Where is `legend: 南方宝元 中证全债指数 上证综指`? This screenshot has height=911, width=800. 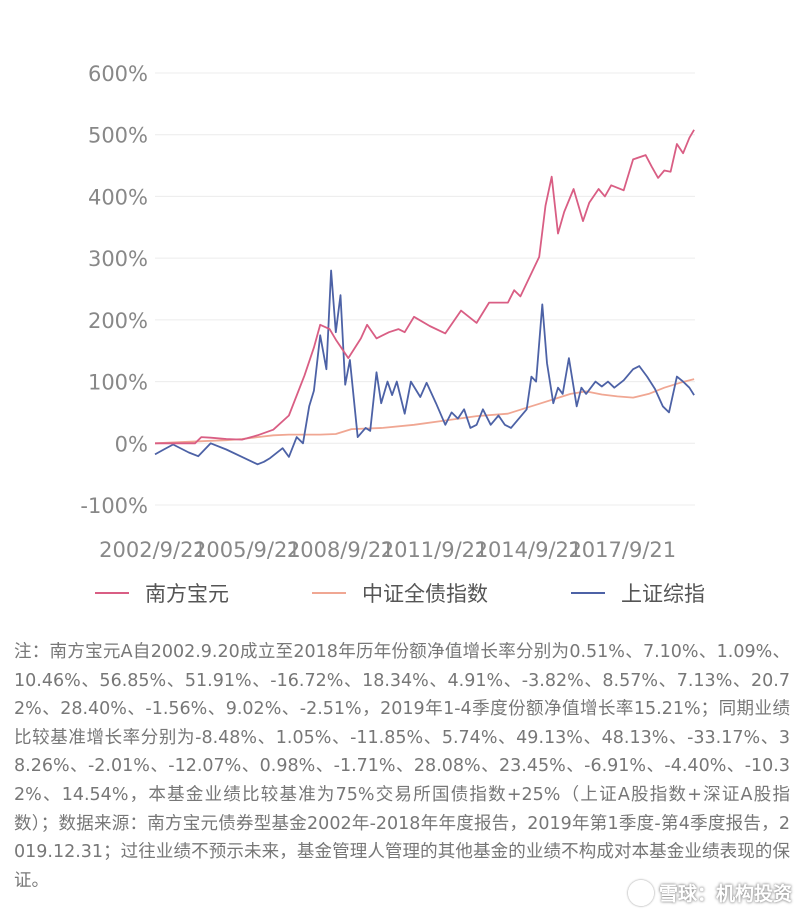 legend: 南方宝元 中证全债指数 上证综指 is located at coordinates (414, 593).